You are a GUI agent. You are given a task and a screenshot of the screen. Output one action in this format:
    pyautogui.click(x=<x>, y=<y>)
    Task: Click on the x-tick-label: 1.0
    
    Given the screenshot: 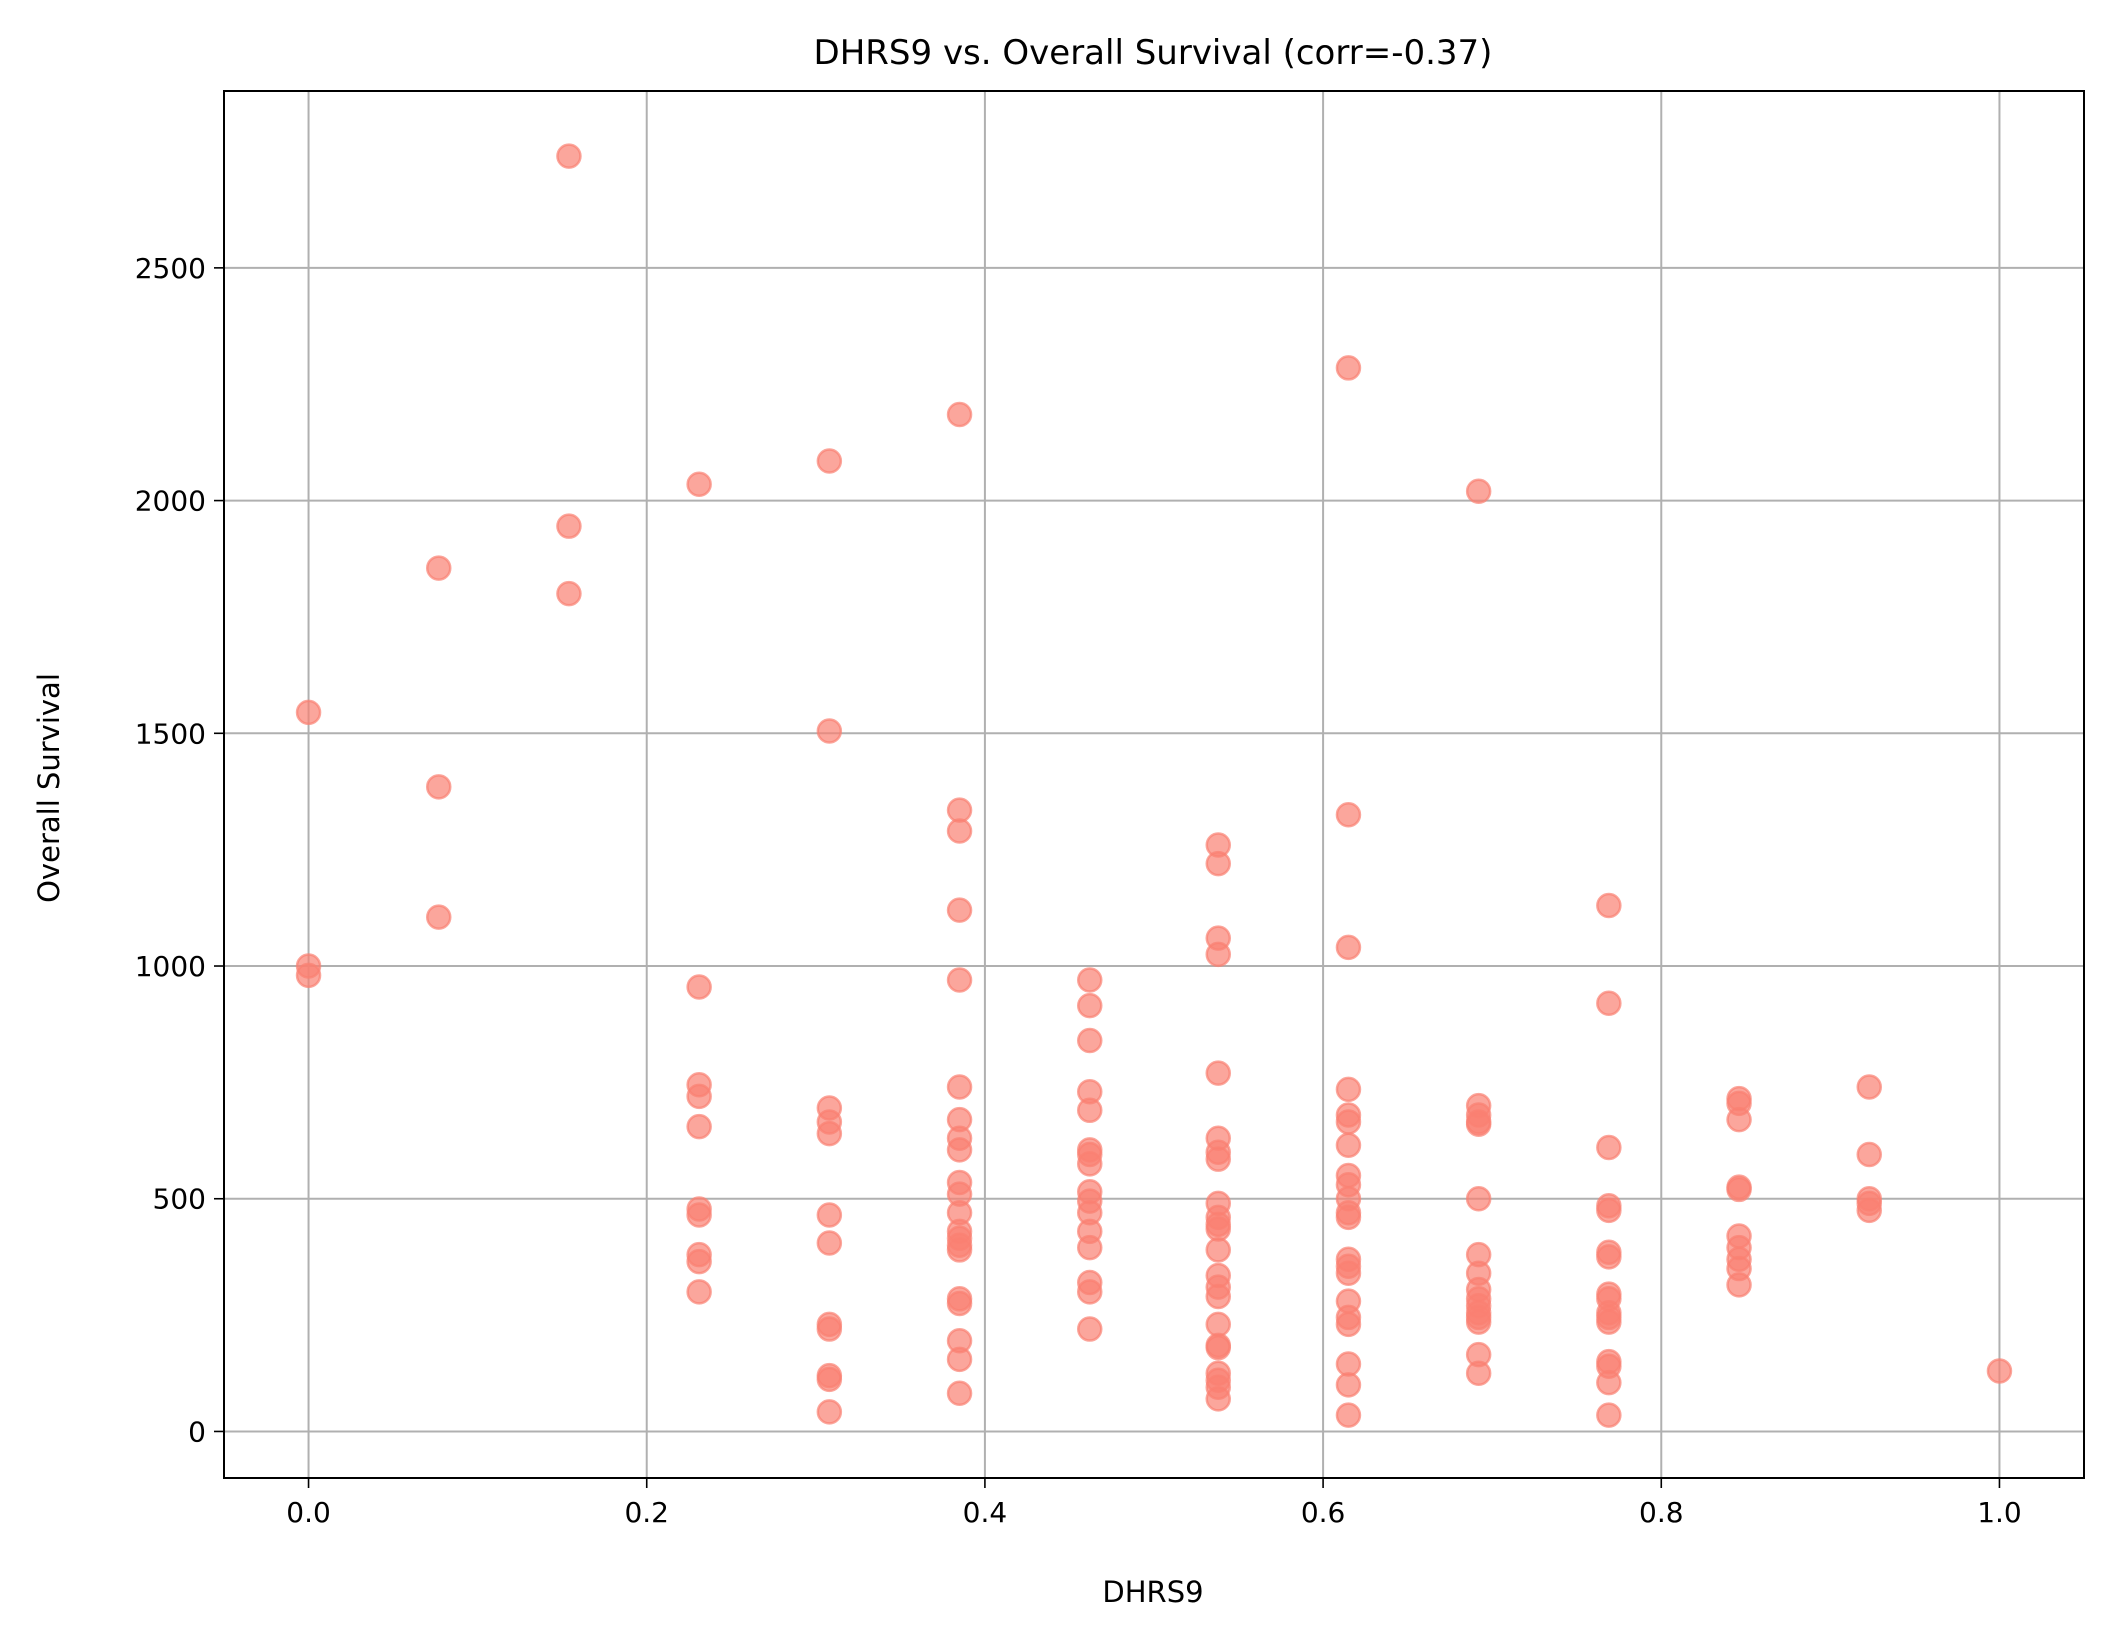 What is the action you would take?
    pyautogui.click(x=1999, y=1512)
    